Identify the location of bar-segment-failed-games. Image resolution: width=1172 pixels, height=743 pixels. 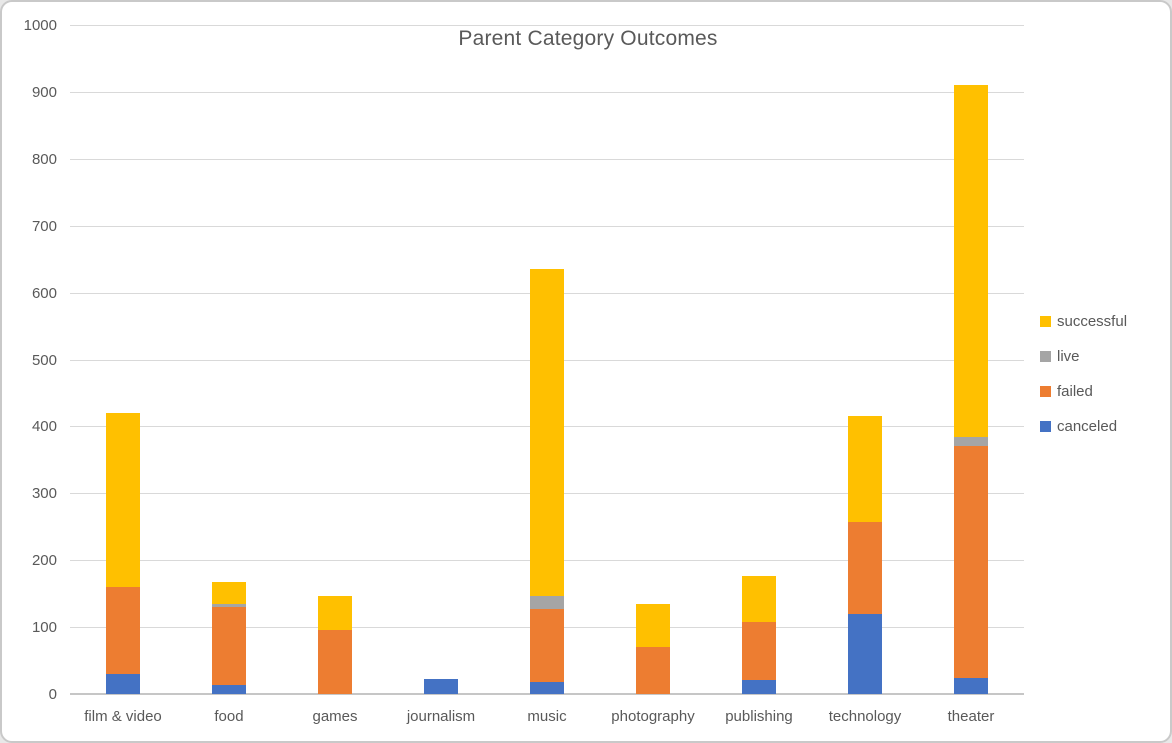
(335, 662).